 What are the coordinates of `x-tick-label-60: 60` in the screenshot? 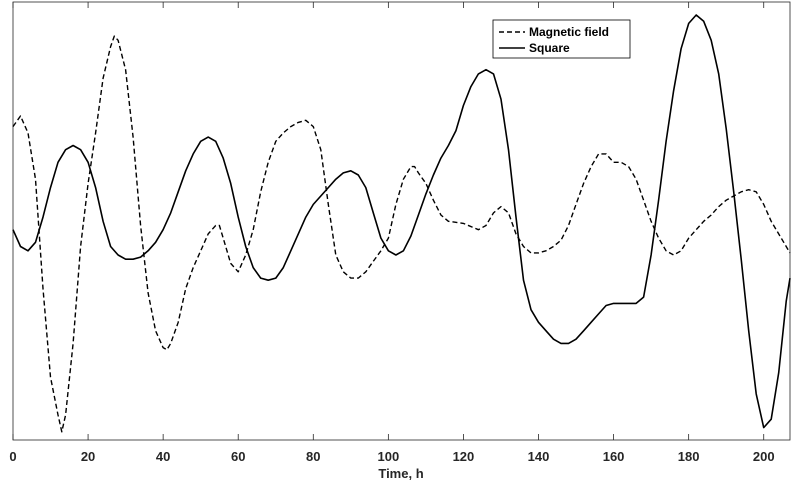 It's located at (238, 456).